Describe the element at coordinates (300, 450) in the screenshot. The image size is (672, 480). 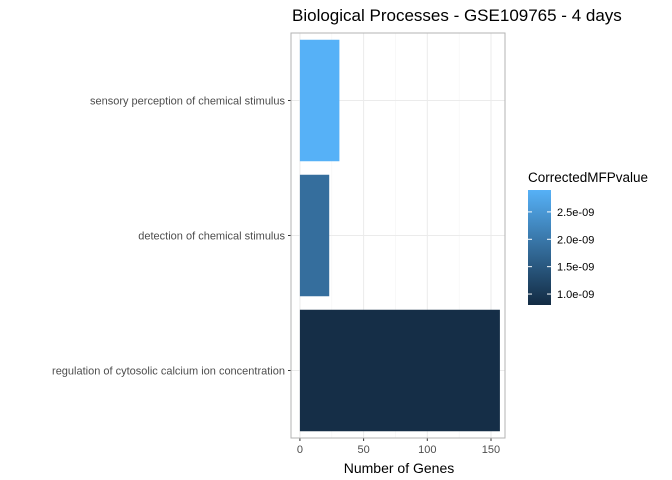
I see `x-tick-label: 0` at that location.